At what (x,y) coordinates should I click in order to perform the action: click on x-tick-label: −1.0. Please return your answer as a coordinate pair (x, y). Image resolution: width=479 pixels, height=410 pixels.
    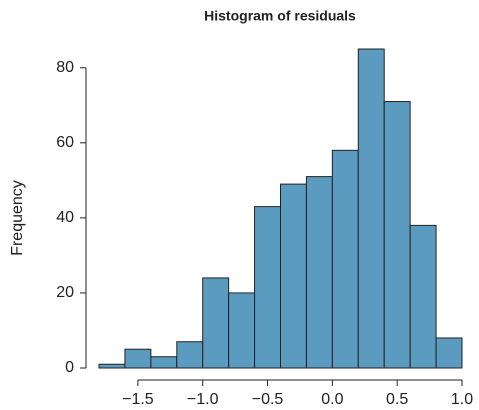
    Looking at the image, I should click on (203, 399).